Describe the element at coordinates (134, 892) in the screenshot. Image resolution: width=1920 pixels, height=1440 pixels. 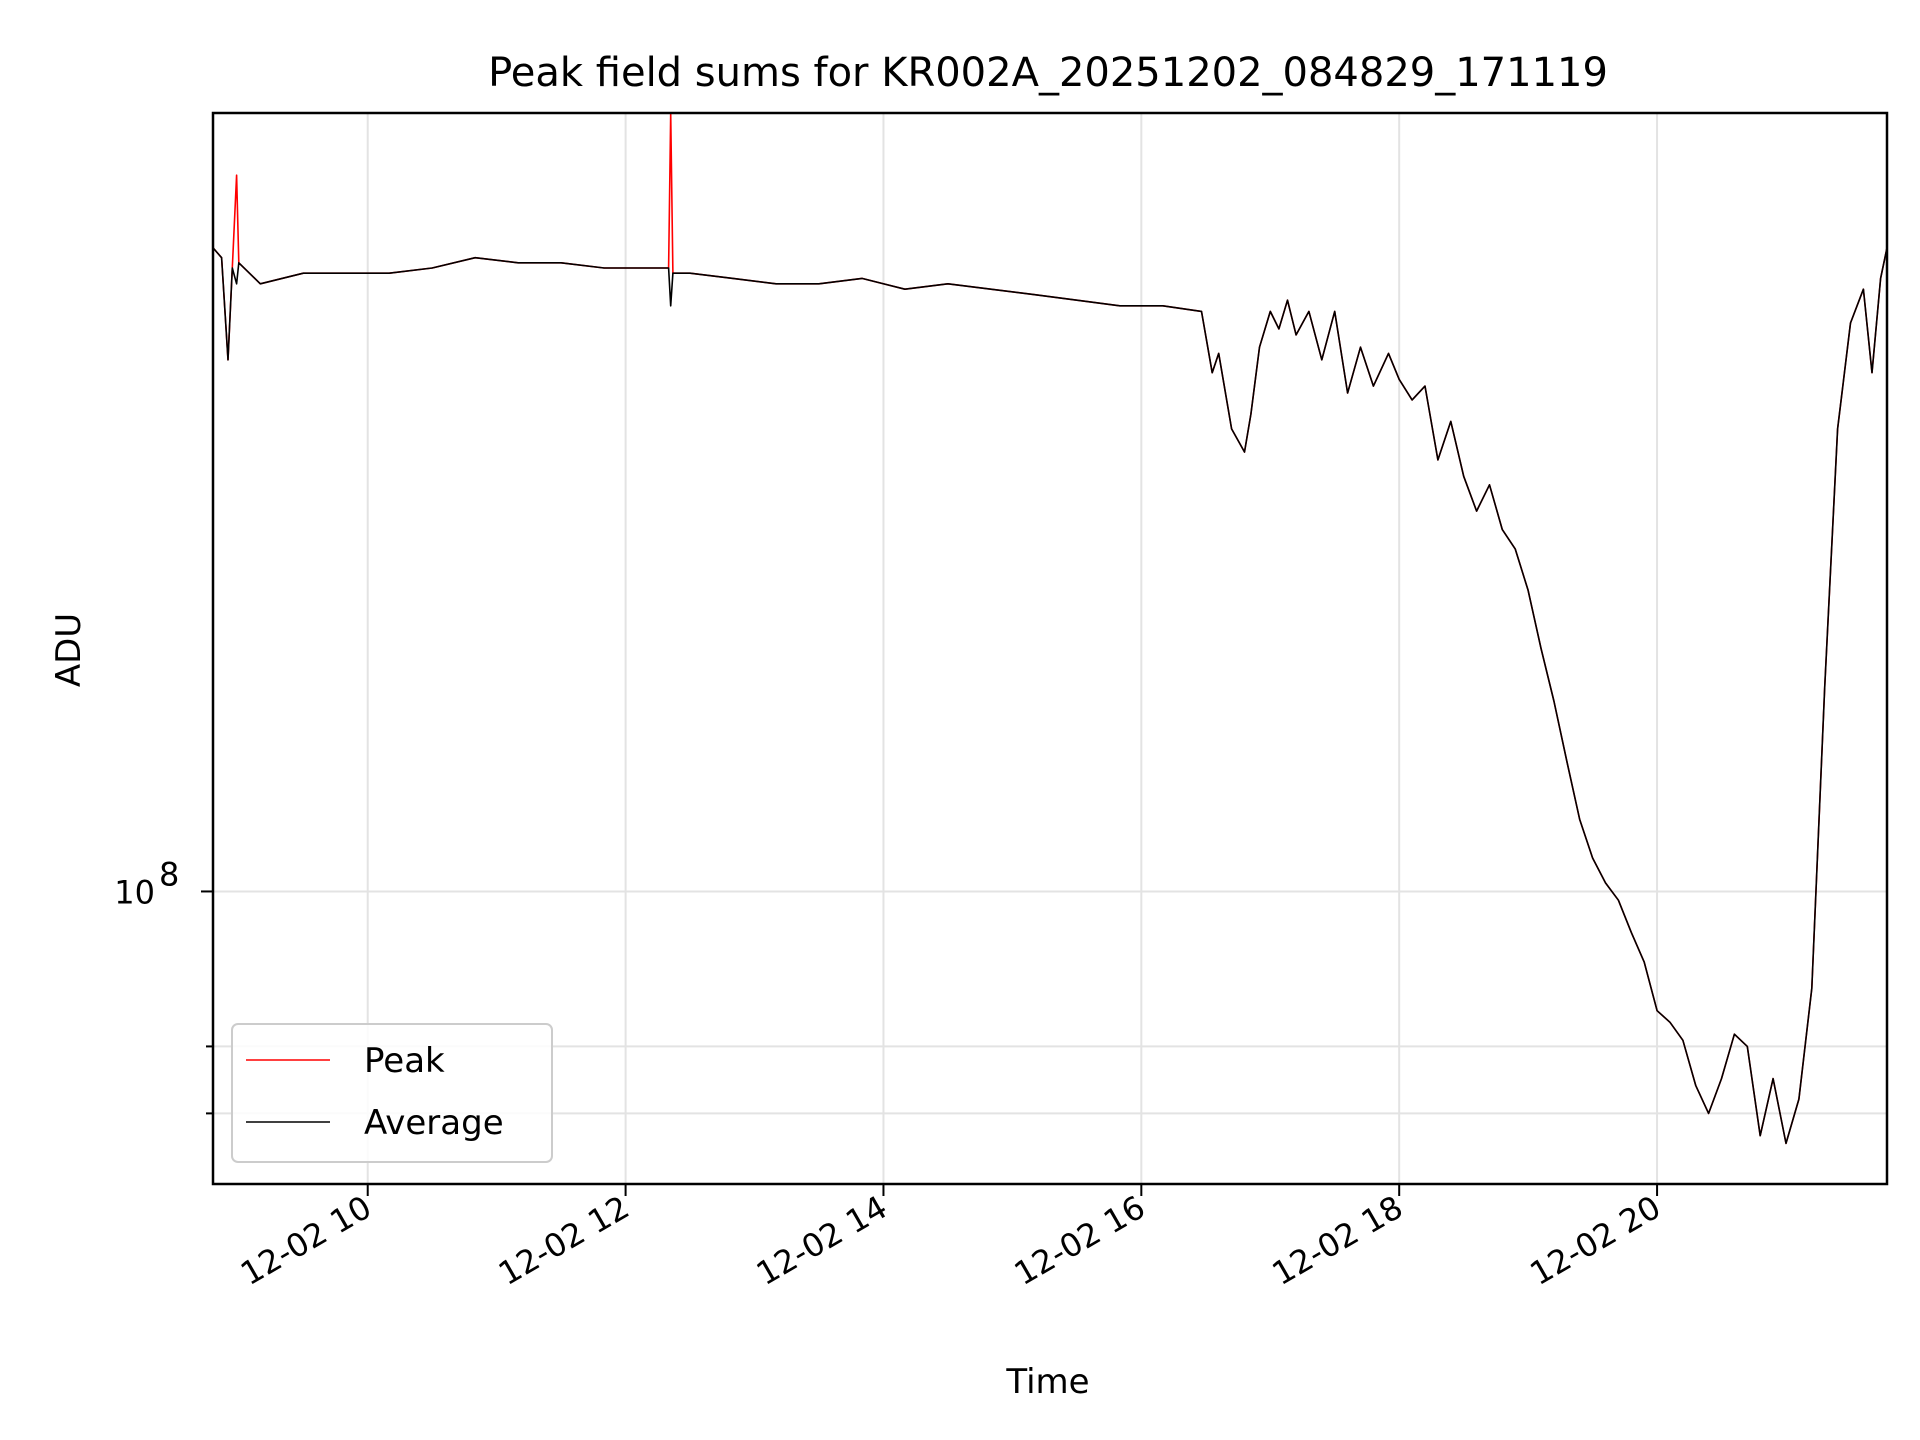
I see `y-tick-label: 10` at that location.